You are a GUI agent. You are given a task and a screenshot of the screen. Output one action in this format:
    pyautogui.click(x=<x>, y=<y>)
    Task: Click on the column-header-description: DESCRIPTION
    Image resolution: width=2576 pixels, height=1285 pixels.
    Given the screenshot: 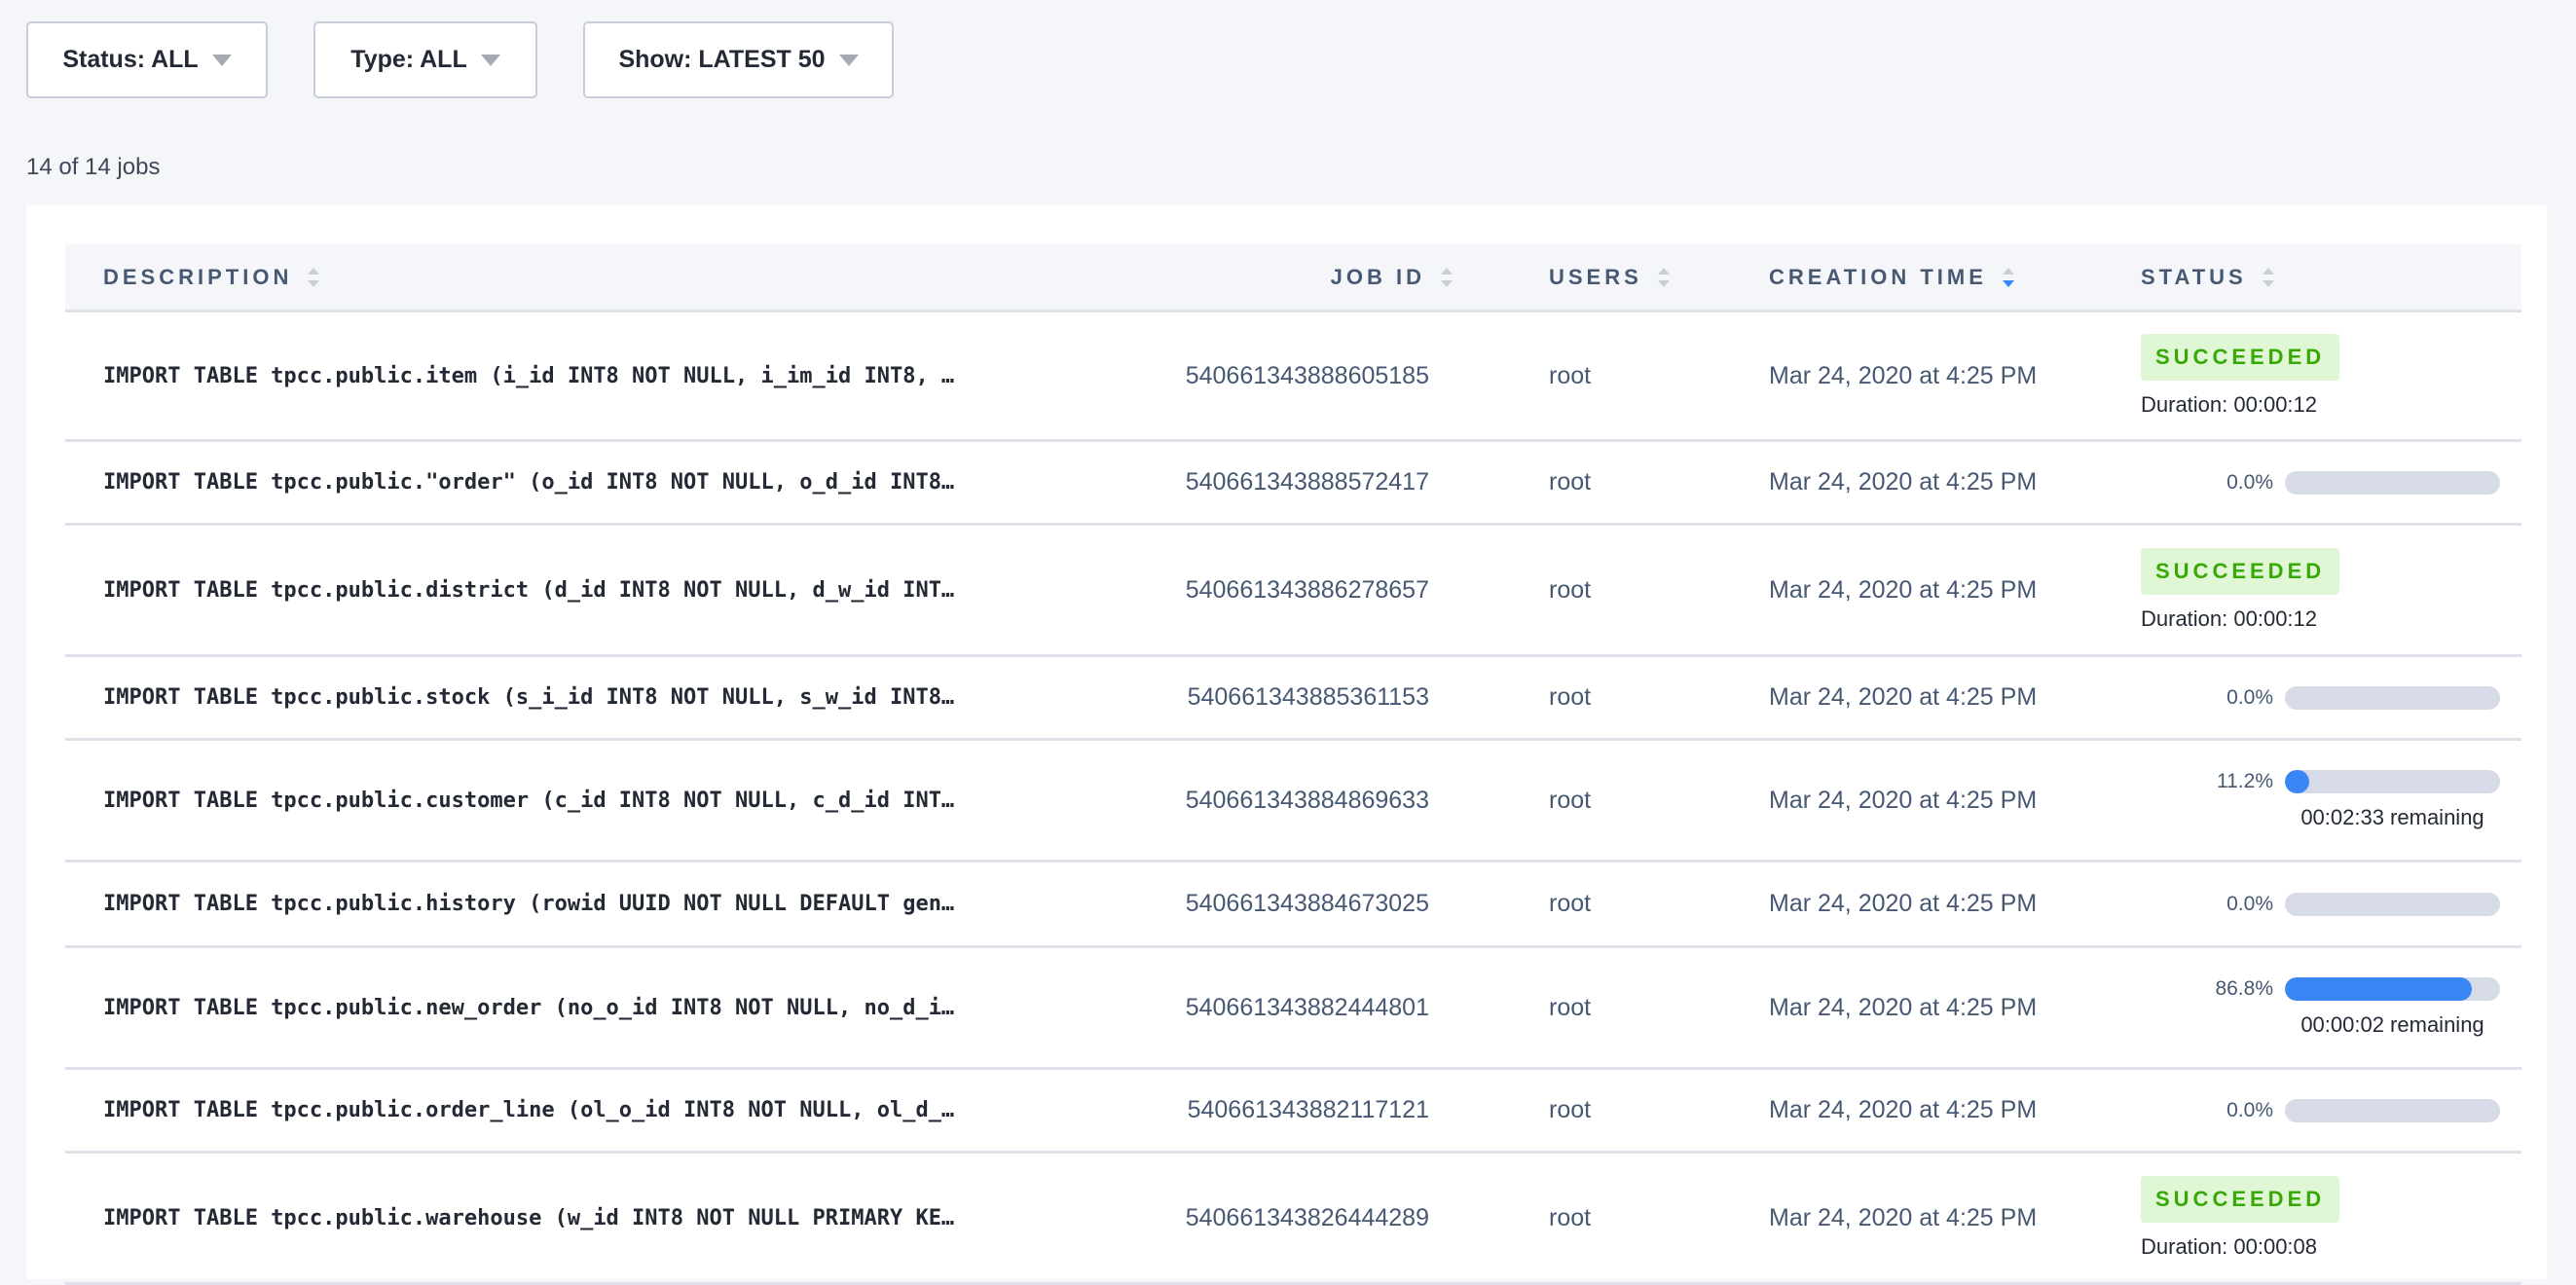 What is the action you would take?
    pyautogui.click(x=211, y=277)
    